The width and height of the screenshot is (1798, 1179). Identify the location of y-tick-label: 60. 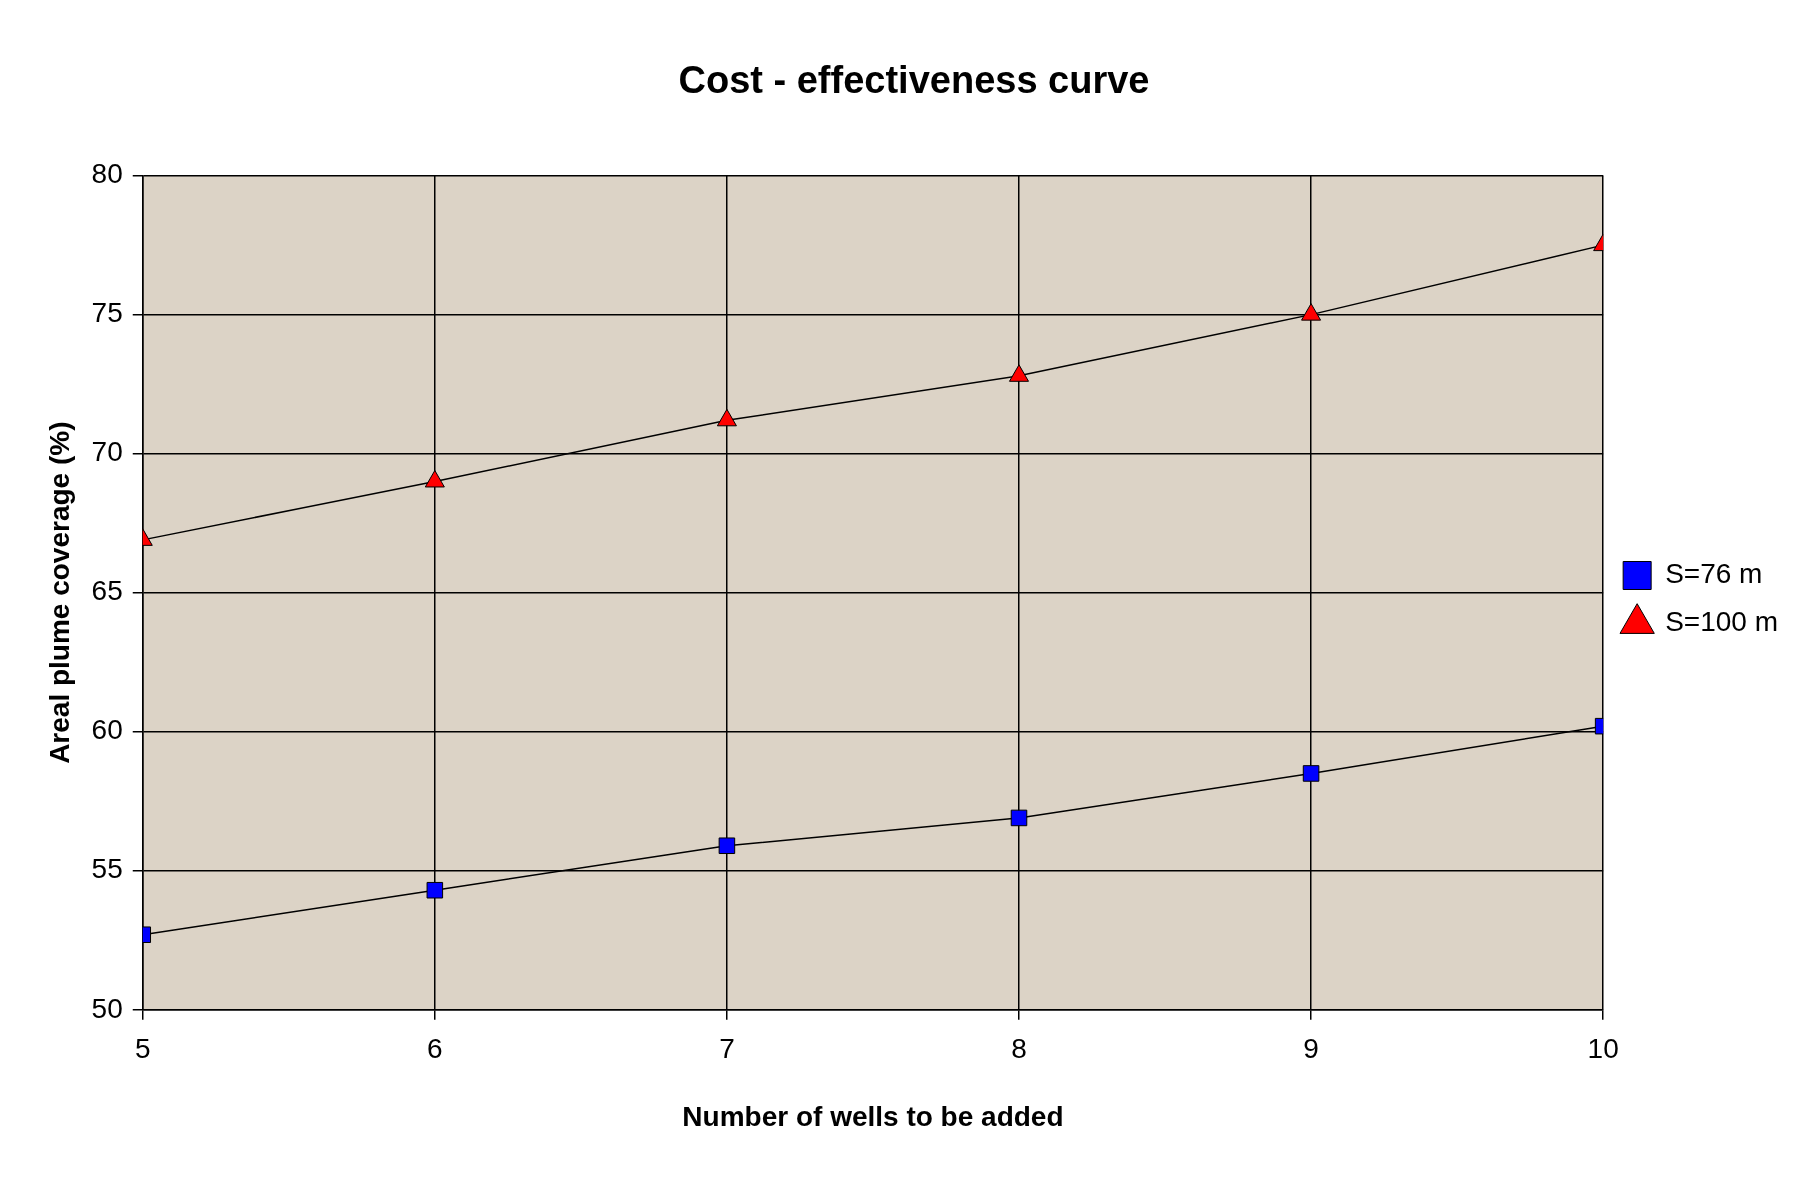
(107, 730).